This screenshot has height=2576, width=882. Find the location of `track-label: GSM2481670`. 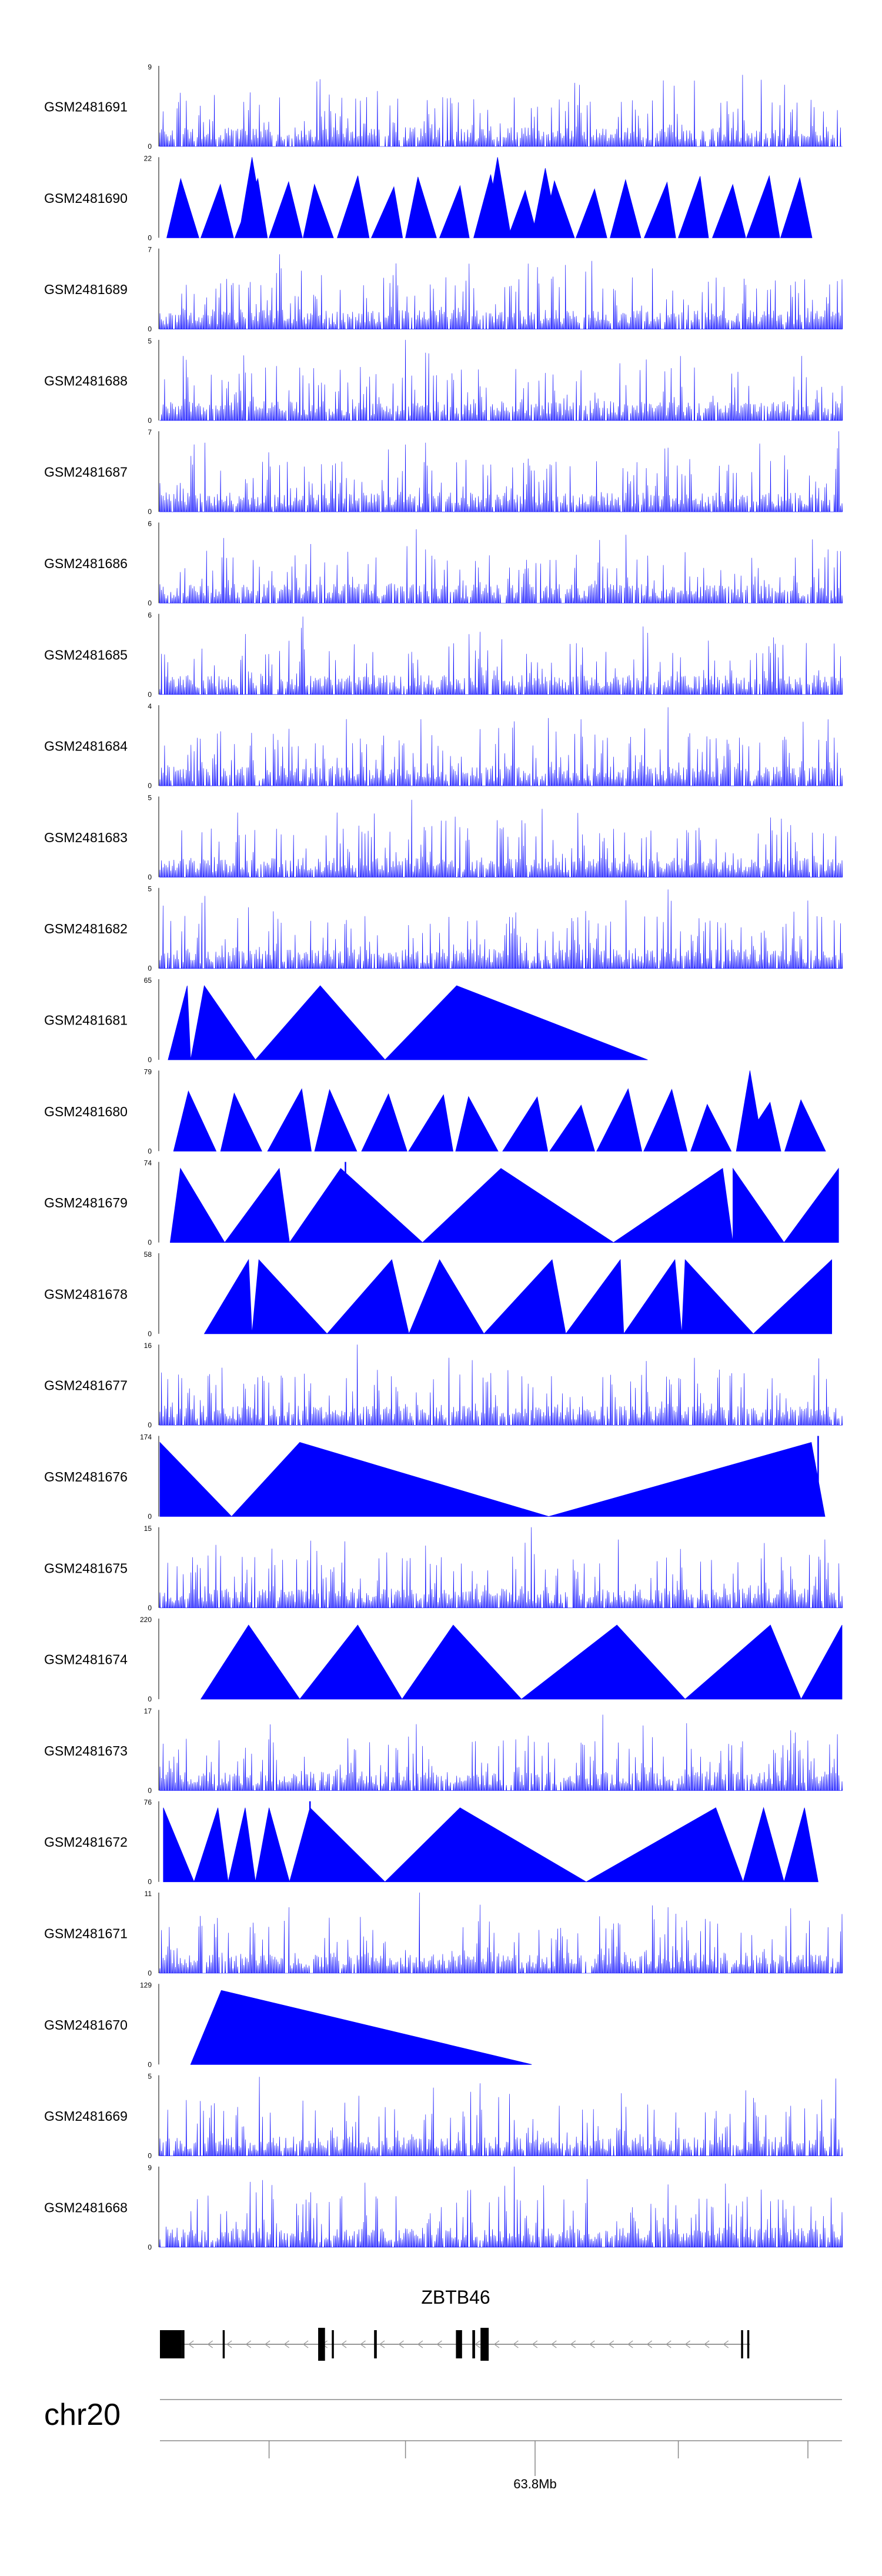

track-label: GSM2481670 is located at coordinates (86, 2025).